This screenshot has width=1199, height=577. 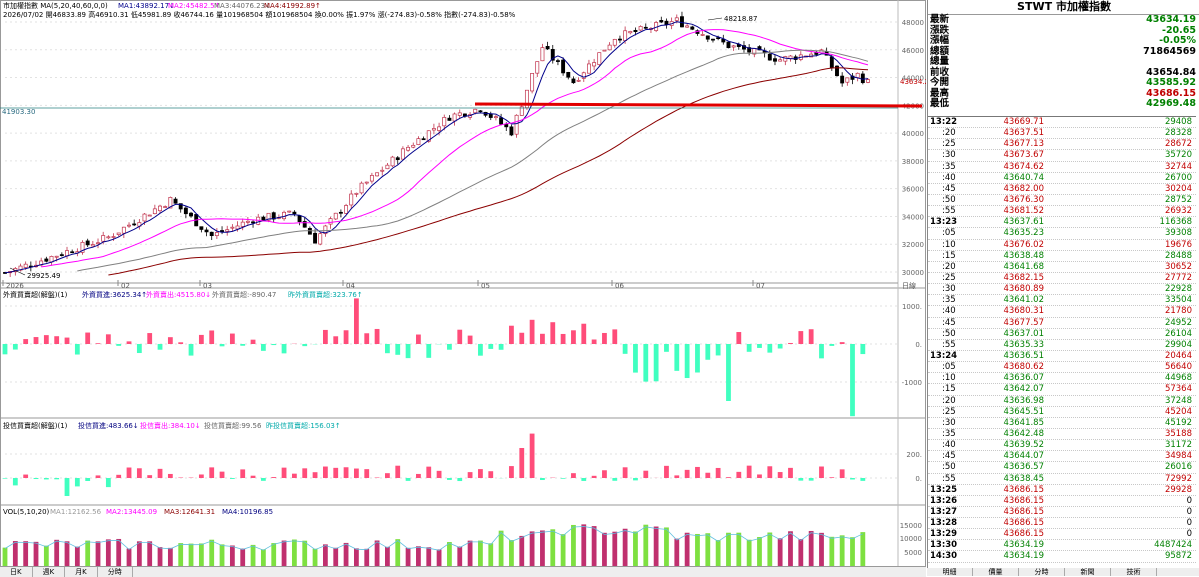 I want to click on vol-bars, so click(x=434, y=545).